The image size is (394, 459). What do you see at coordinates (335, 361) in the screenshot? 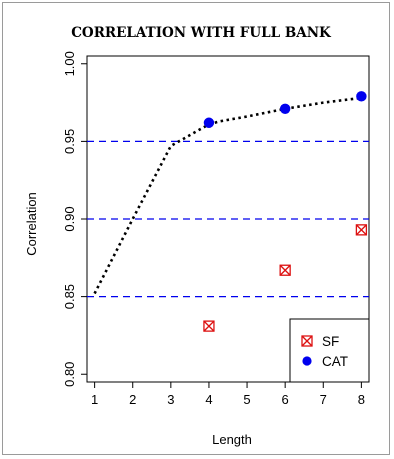
I see `legend-label: CAT` at bounding box center [335, 361].